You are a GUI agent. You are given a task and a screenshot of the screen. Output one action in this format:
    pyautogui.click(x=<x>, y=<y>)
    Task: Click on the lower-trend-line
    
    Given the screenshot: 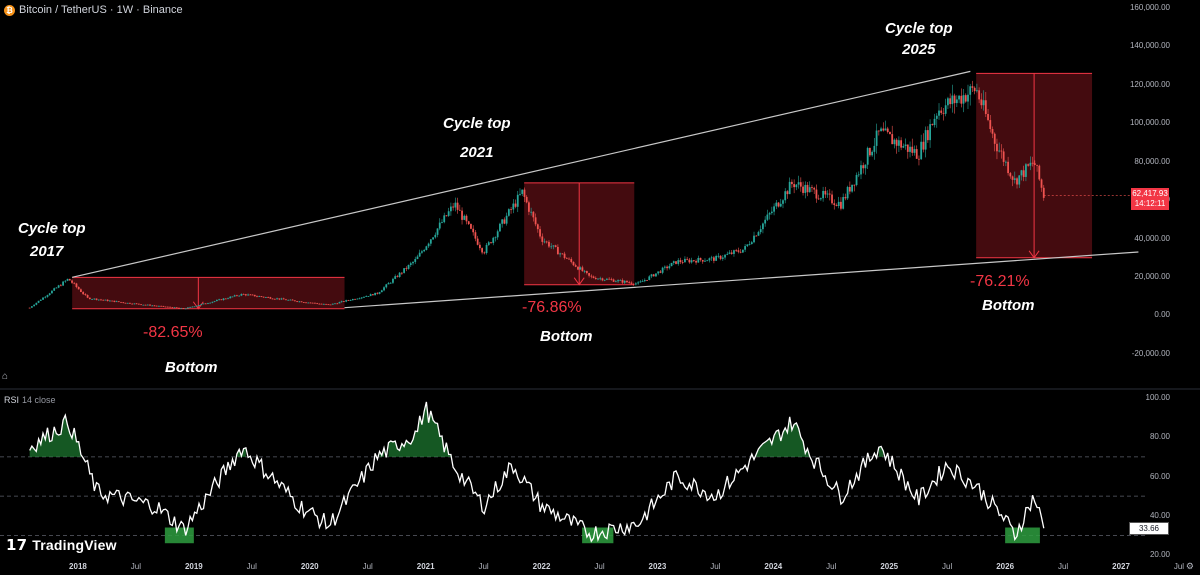 What is the action you would take?
    pyautogui.click(x=741, y=280)
    